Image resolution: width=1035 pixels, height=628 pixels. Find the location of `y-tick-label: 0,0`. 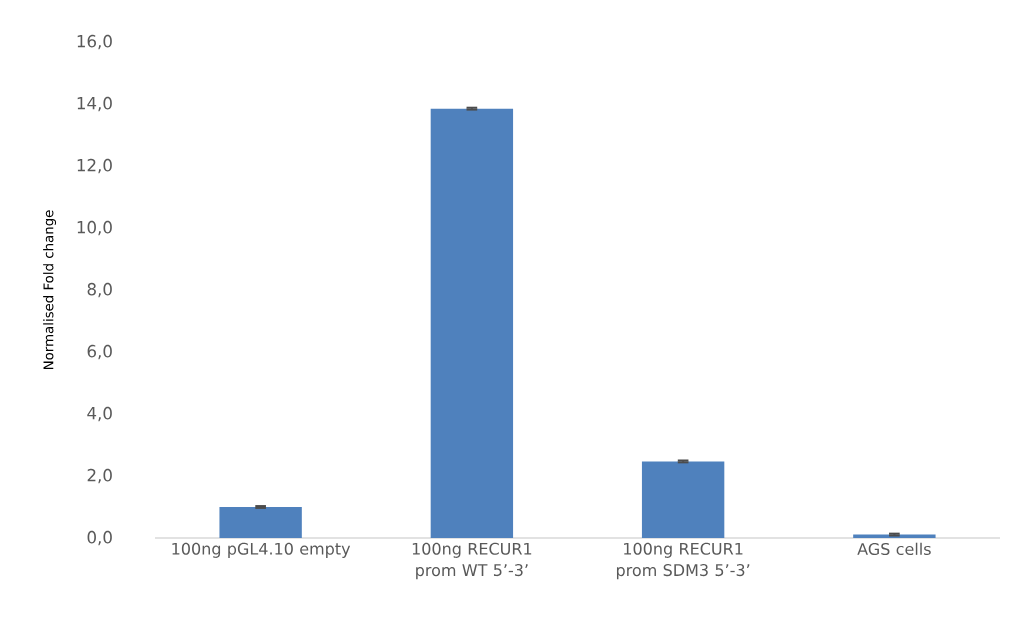

y-tick-label: 0,0 is located at coordinates (99, 538).